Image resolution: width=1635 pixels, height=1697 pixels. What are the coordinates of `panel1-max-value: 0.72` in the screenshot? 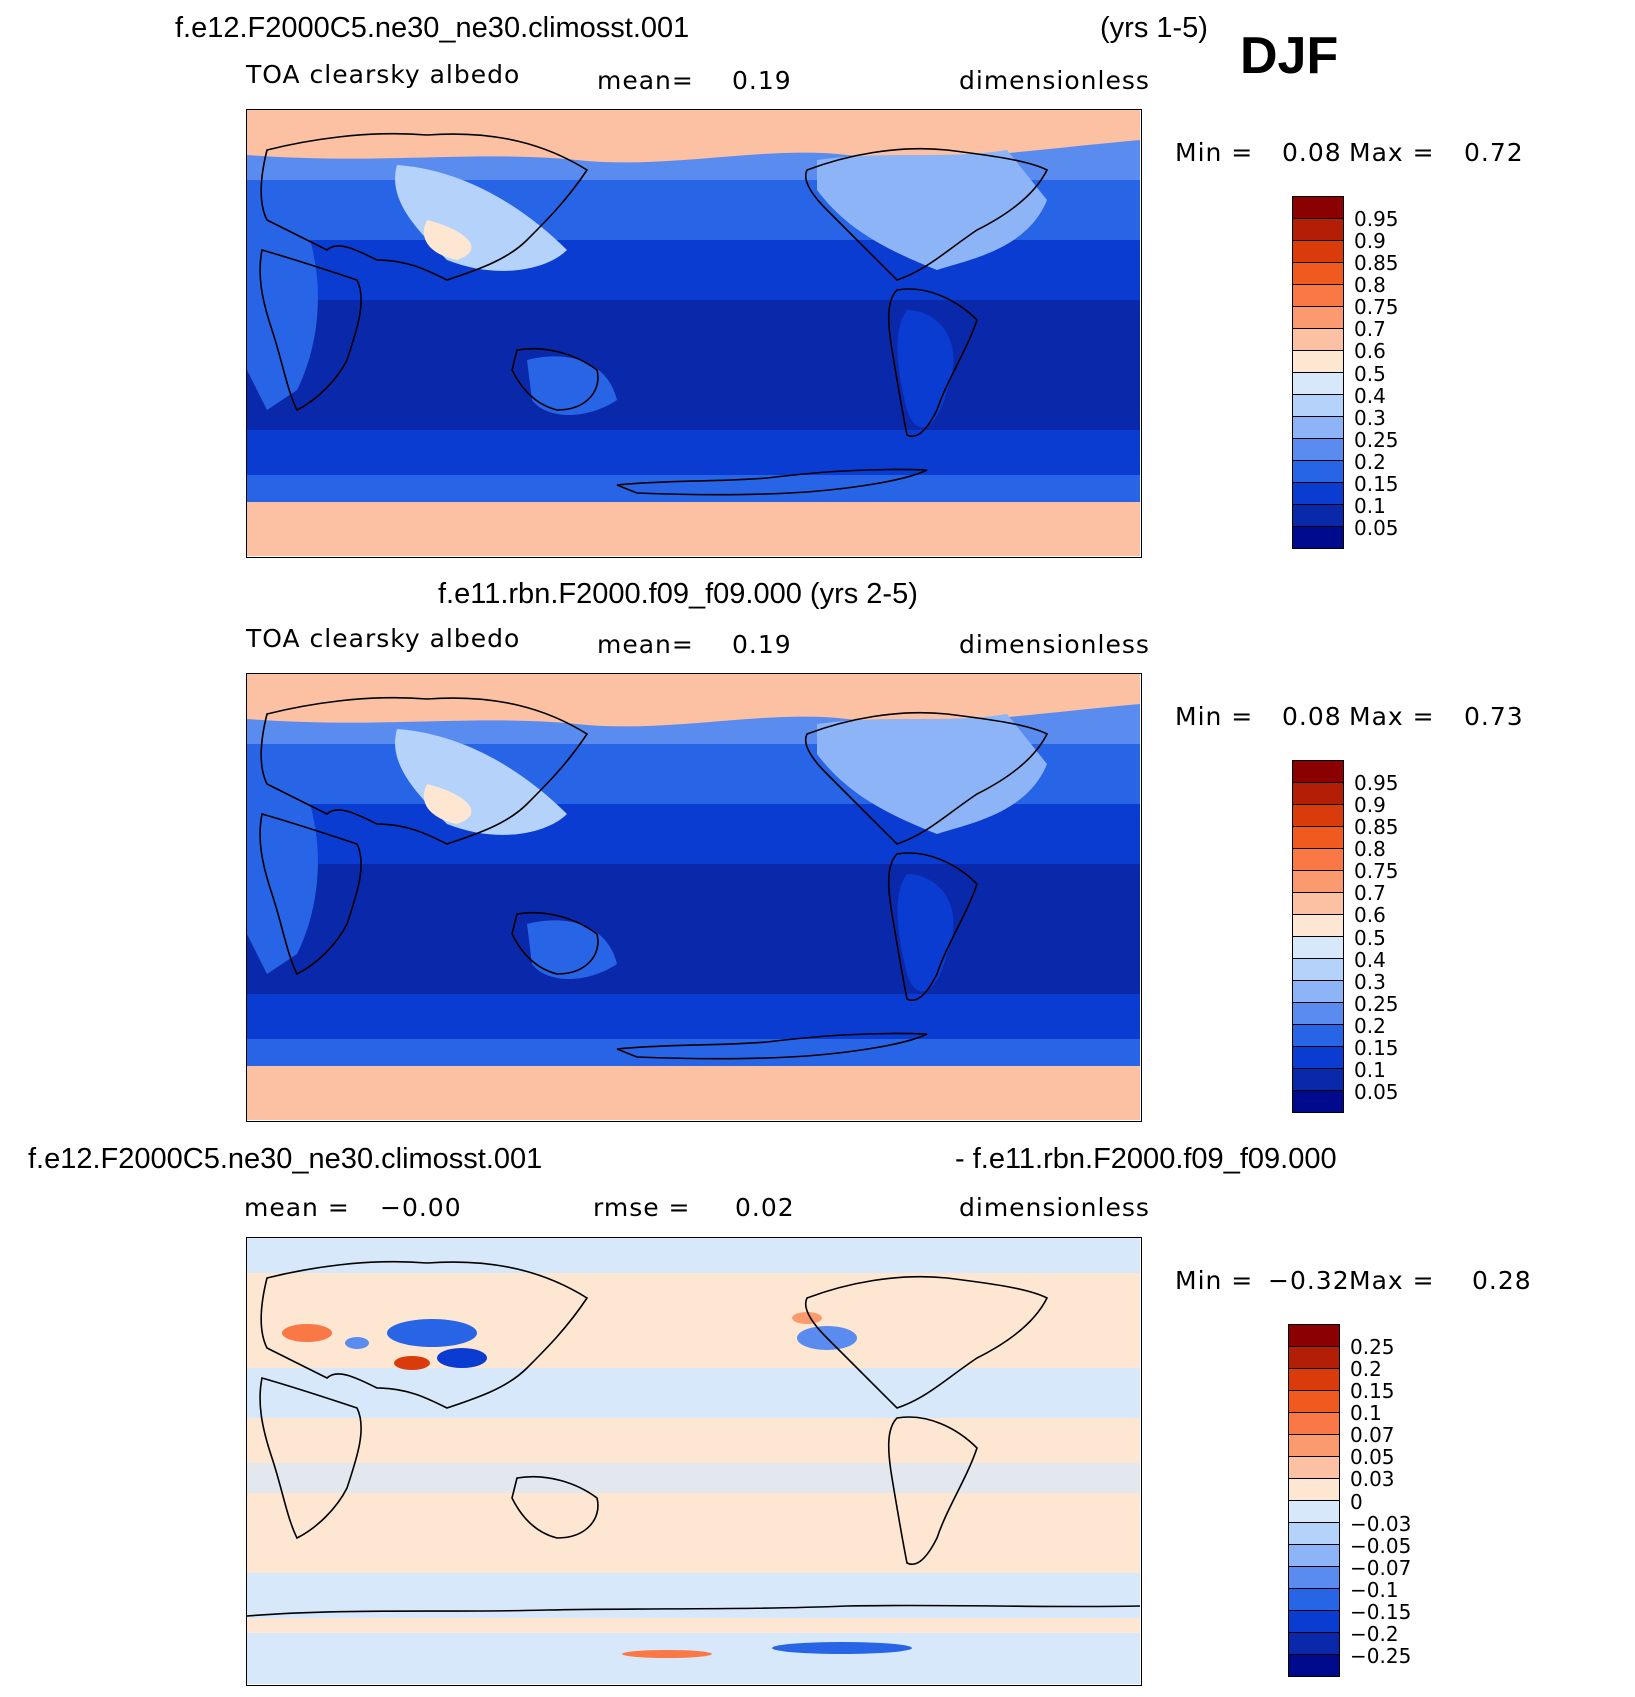 It's located at (1494, 152).